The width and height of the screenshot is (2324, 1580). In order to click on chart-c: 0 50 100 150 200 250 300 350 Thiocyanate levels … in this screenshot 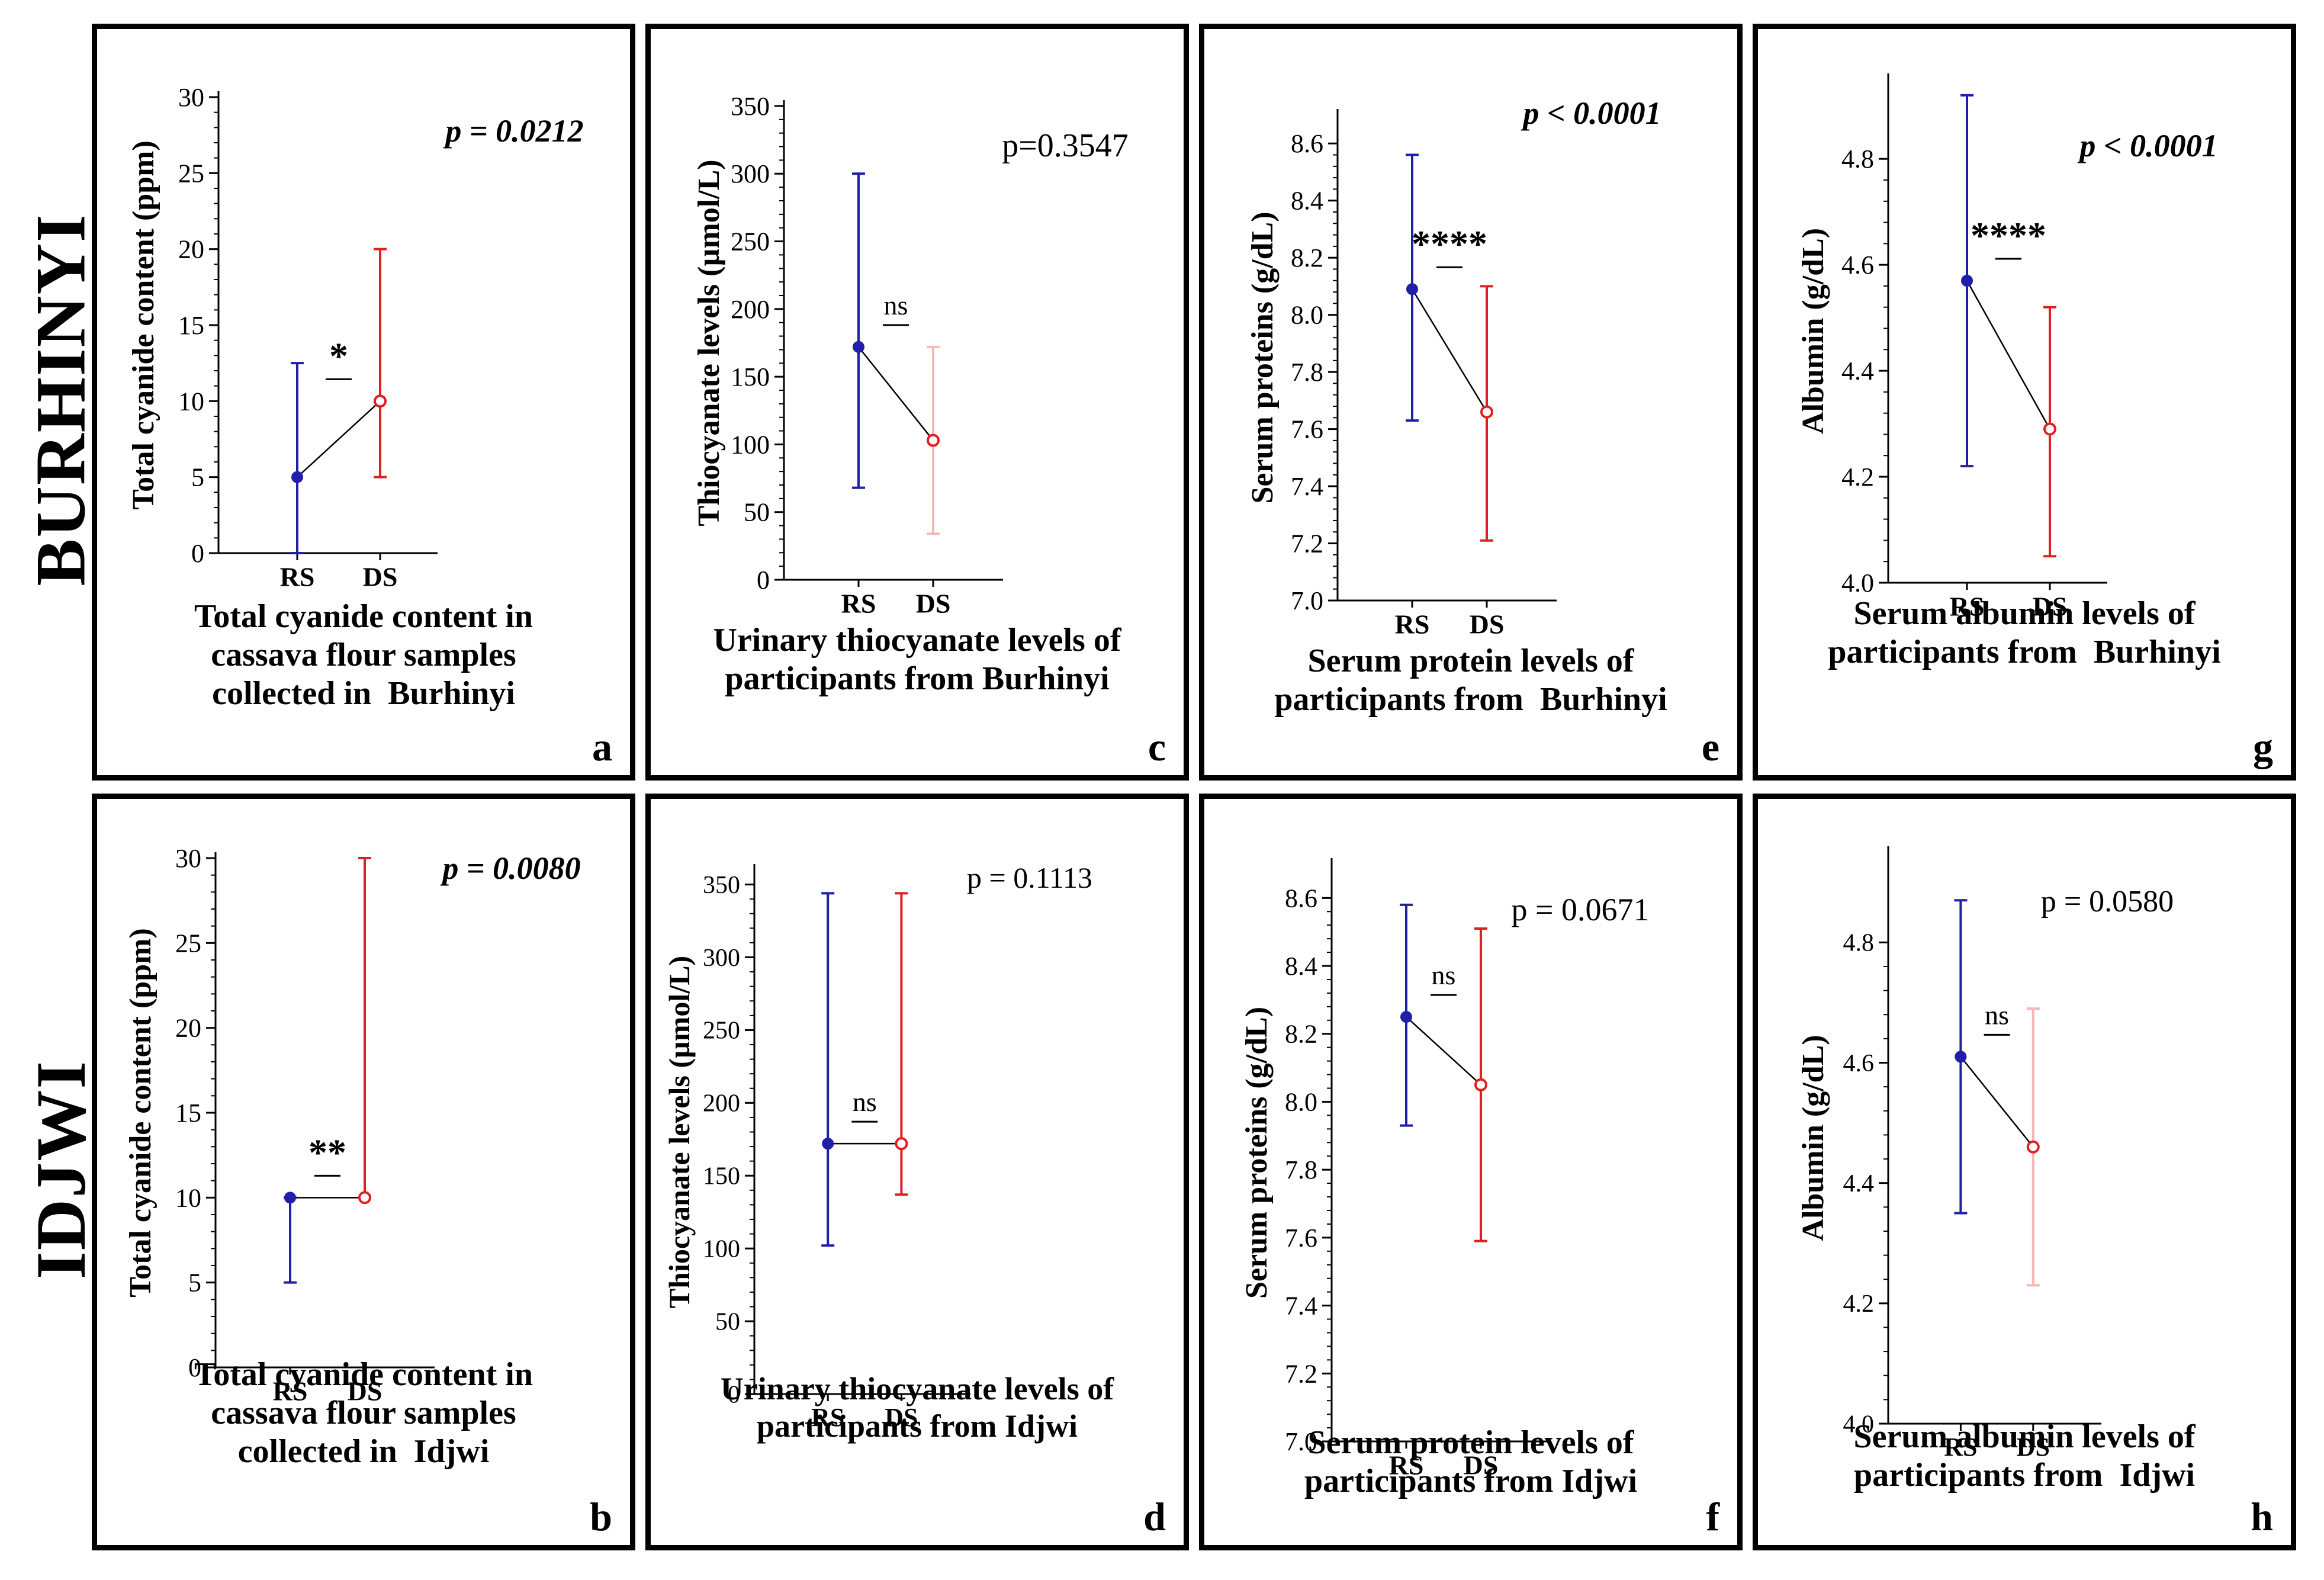, I will do `click(910, 355)`.